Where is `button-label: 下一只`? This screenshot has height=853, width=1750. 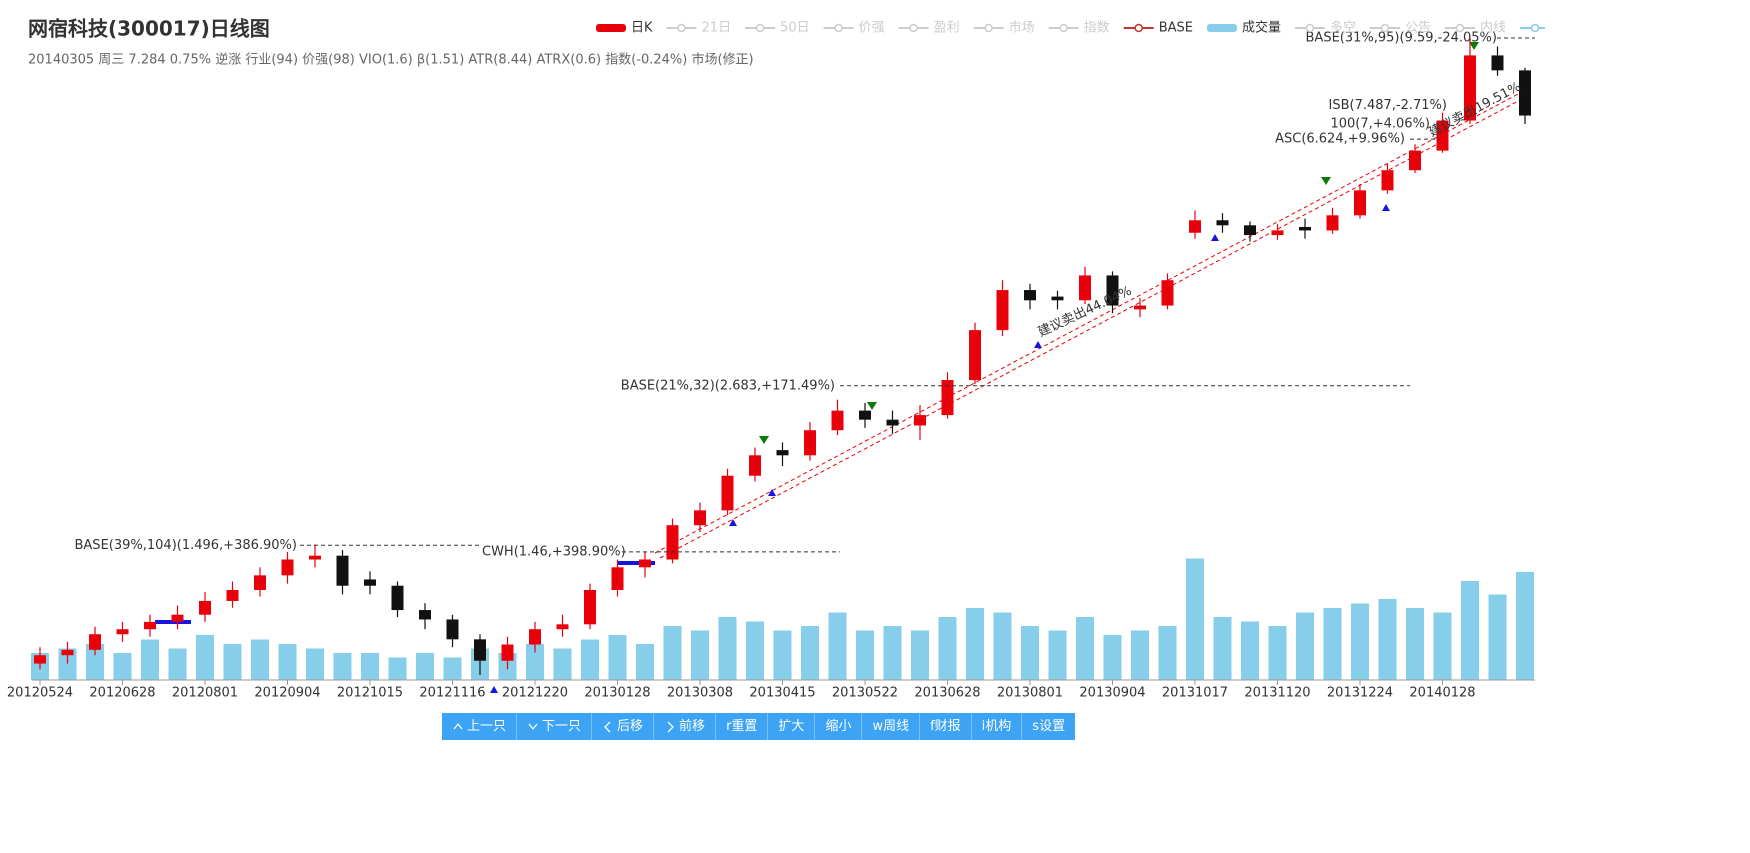
button-label: 下一只 is located at coordinates (562, 726).